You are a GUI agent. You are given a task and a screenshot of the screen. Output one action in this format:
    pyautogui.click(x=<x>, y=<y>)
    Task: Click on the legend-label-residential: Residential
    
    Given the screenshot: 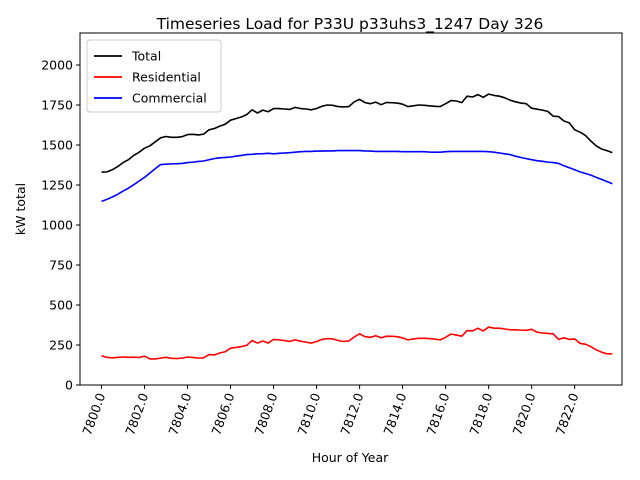 What is the action you would take?
    pyautogui.click(x=166, y=77)
    